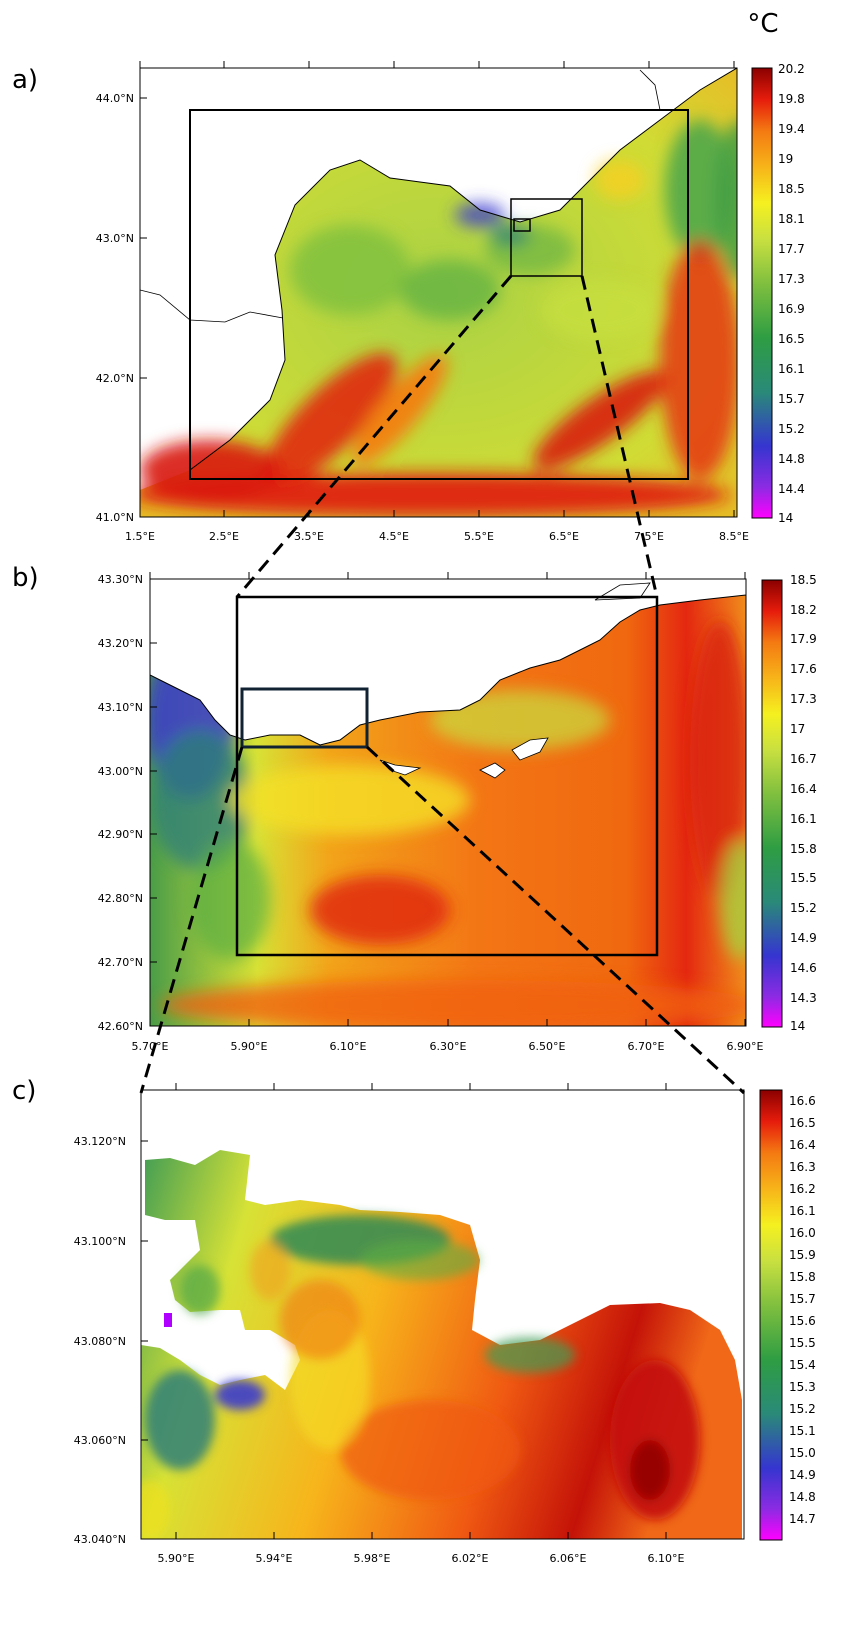  What do you see at coordinates (120, 643) in the screenshot?
I see `panel-b-y-tick-label: 43.20°N` at bounding box center [120, 643].